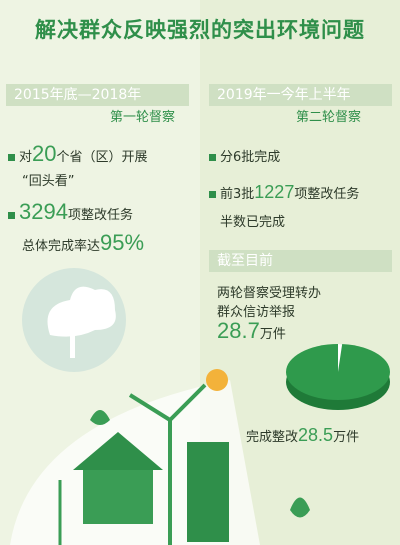  I want to click on stat2-value: 完成整改28.5万件, so click(303, 435).